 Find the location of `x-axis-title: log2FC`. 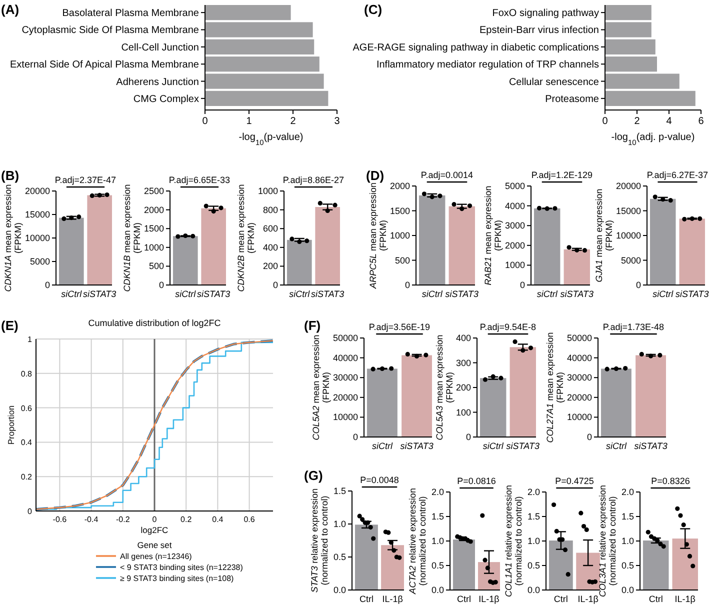

x-axis-title: log2FC is located at coordinates (154, 530).